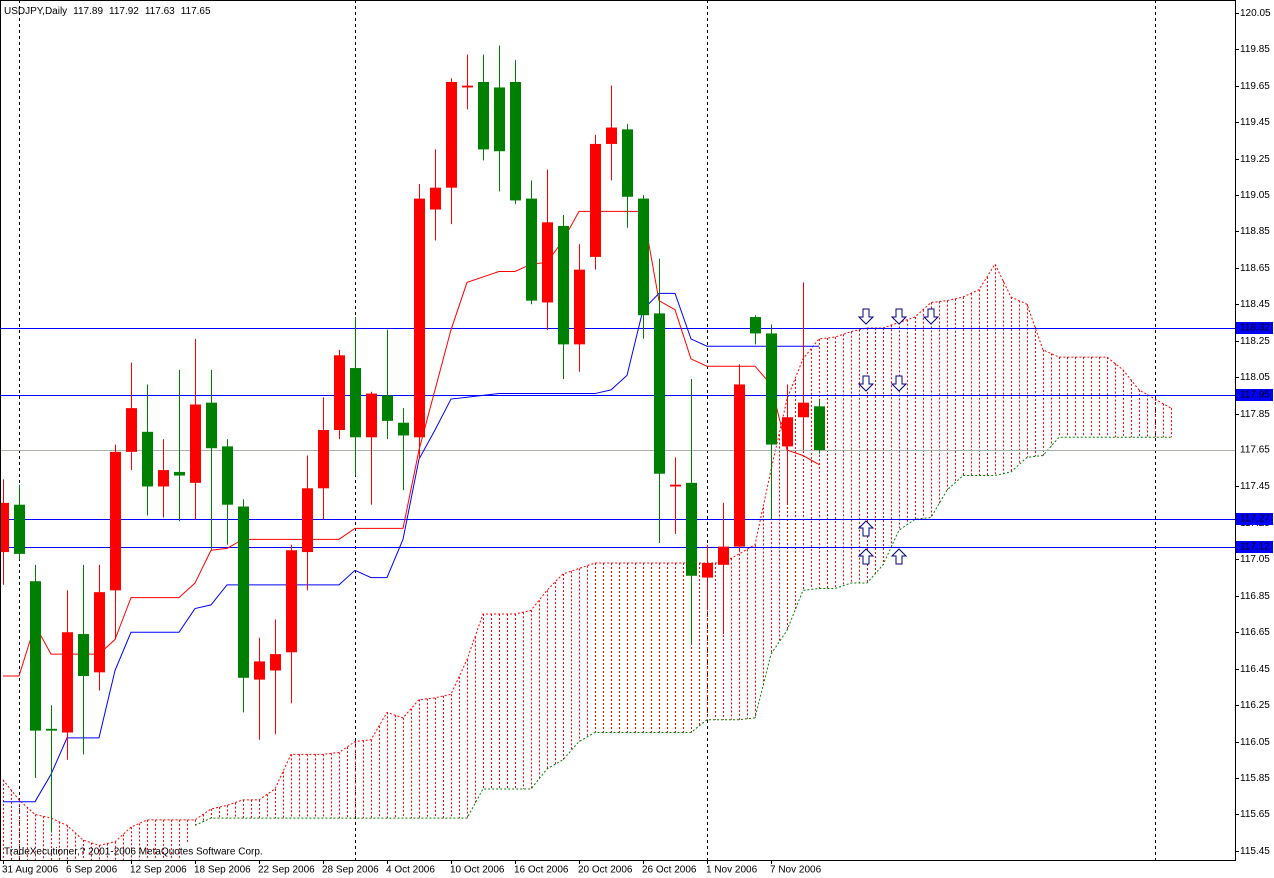 This screenshot has width=1274, height=878. I want to click on y-tick-label: 118.05, so click(1255, 377).